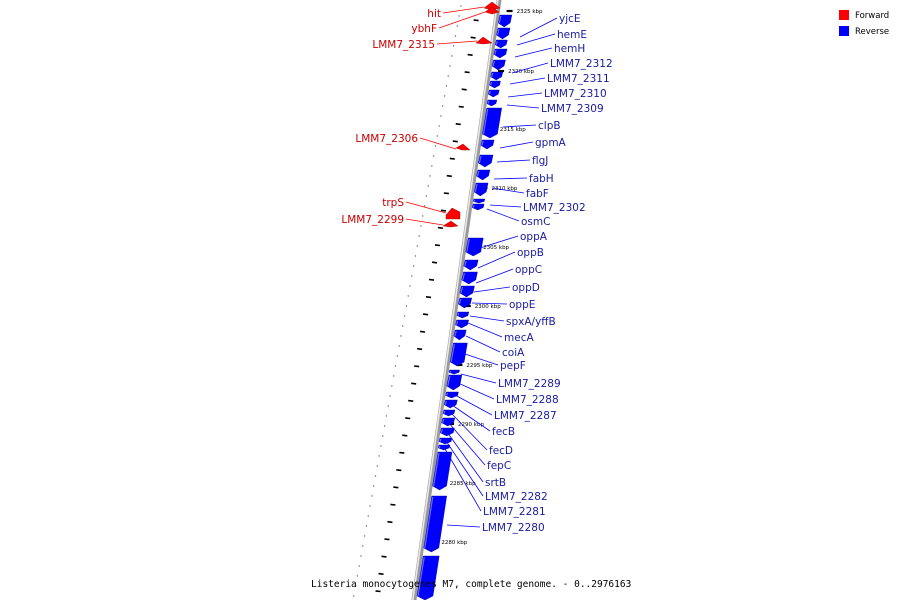 This screenshot has width=900, height=600. I want to click on reverse-gene-label: oppE, so click(522, 305).